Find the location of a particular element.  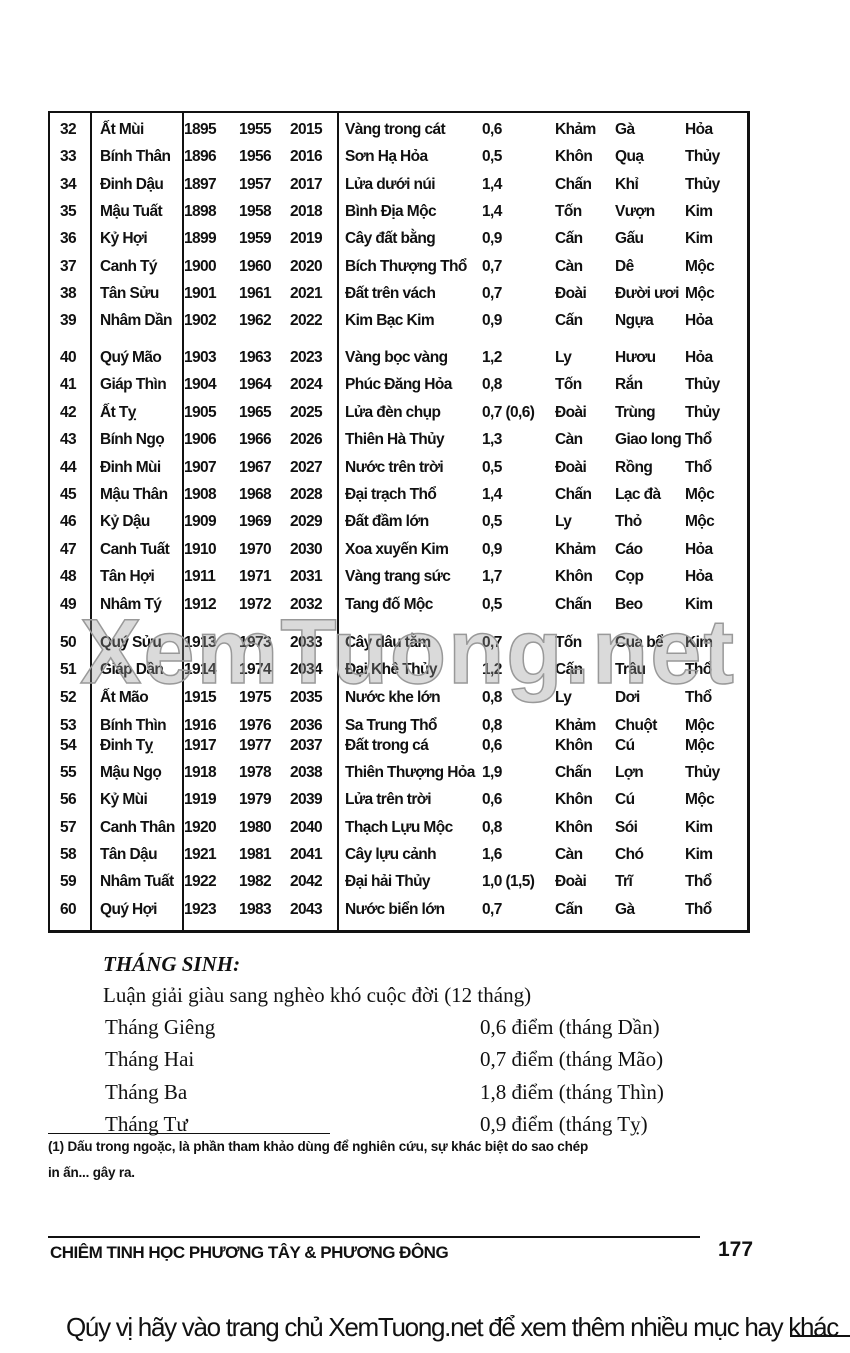

cell-score: 0,5 is located at coordinates (492, 157).